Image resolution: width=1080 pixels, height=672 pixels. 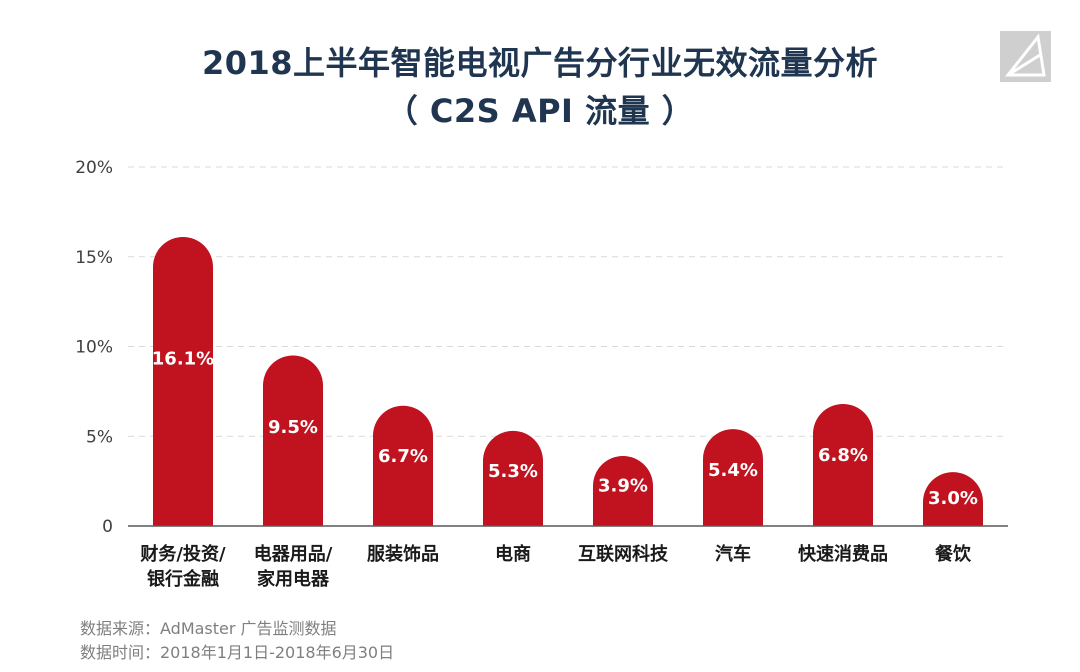 What do you see at coordinates (403, 456) in the screenshot?
I see `data-label: 6.7%` at bounding box center [403, 456].